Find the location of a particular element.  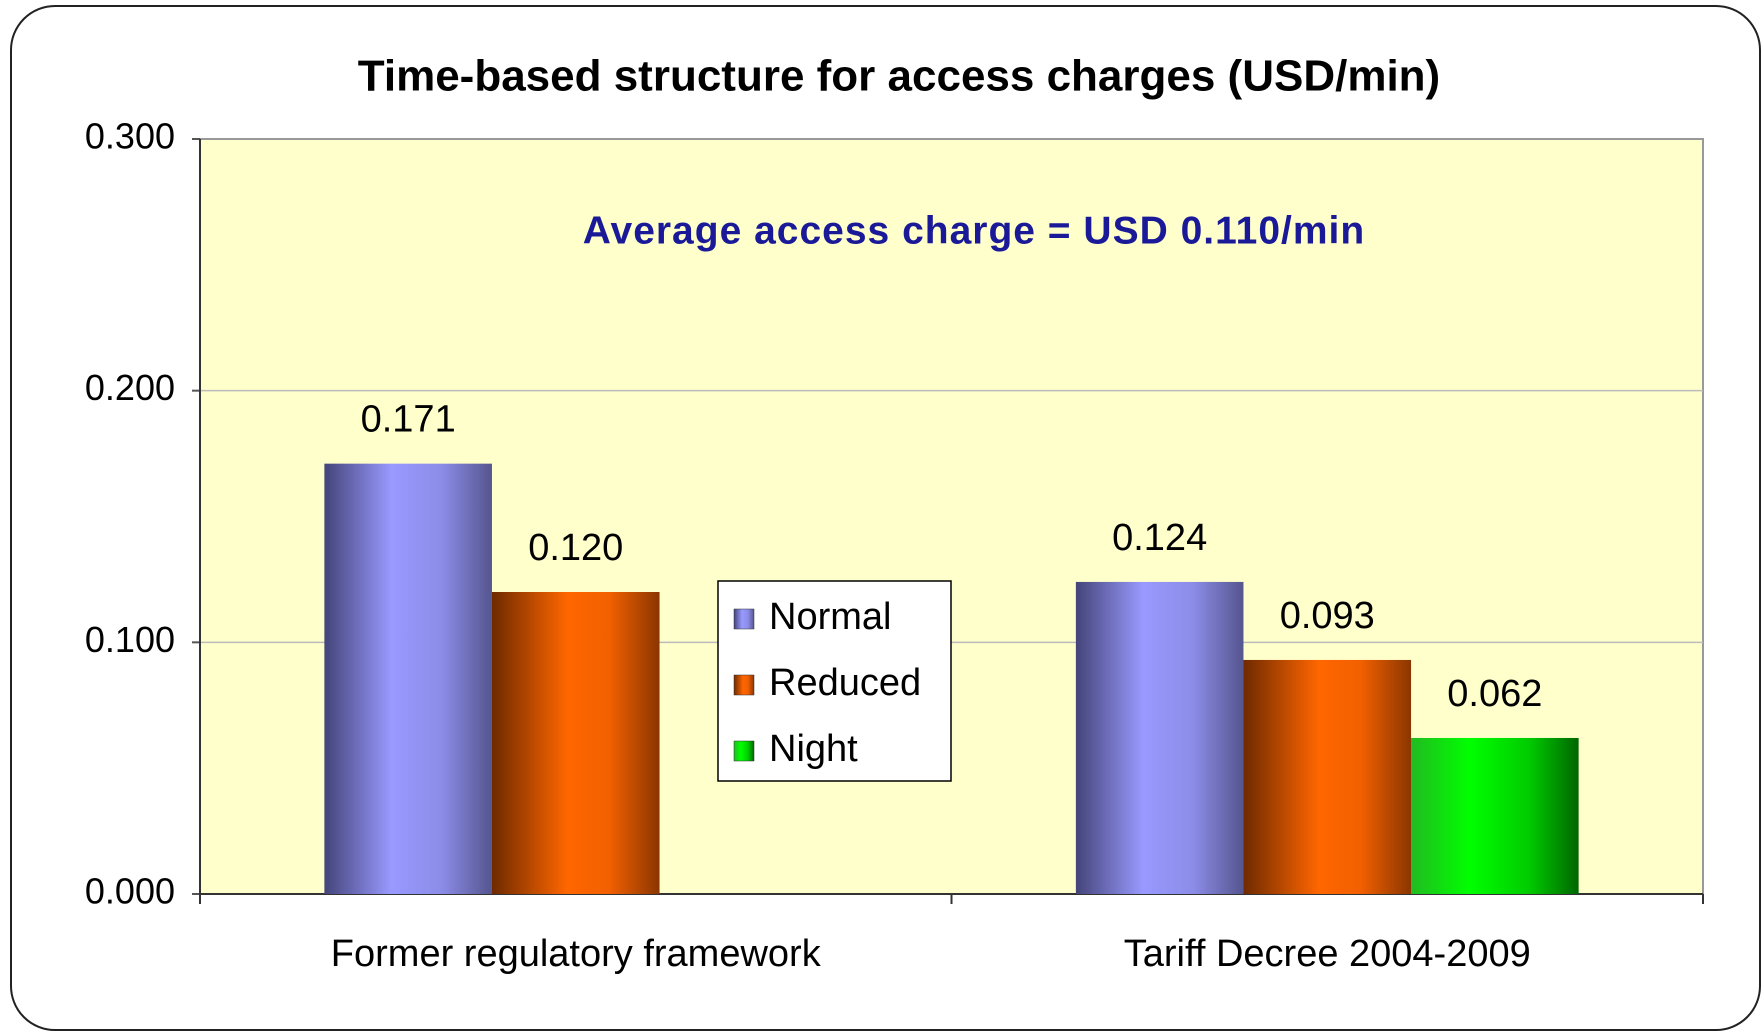

legend-label: Night is located at coordinates (813, 749).